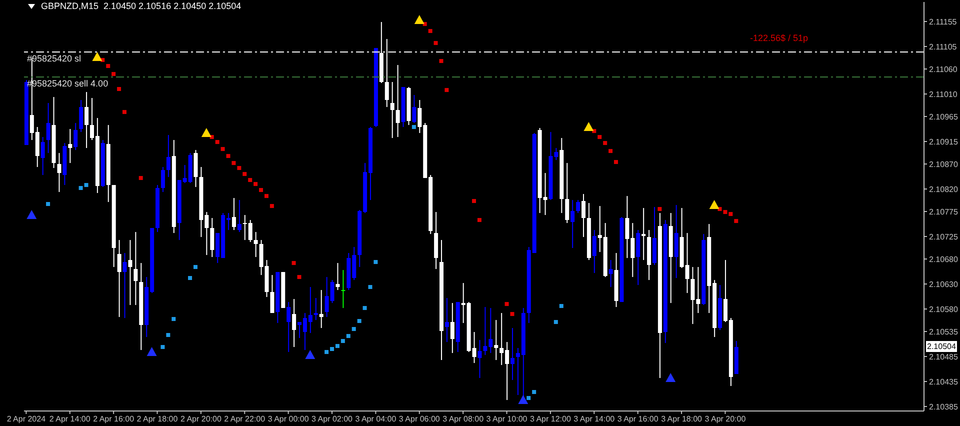 This screenshot has width=960, height=426. Describe the element at coordinates (245, 419) in the screenshot. I see `x-tick-label: 2 Apr 22:00` at that location.